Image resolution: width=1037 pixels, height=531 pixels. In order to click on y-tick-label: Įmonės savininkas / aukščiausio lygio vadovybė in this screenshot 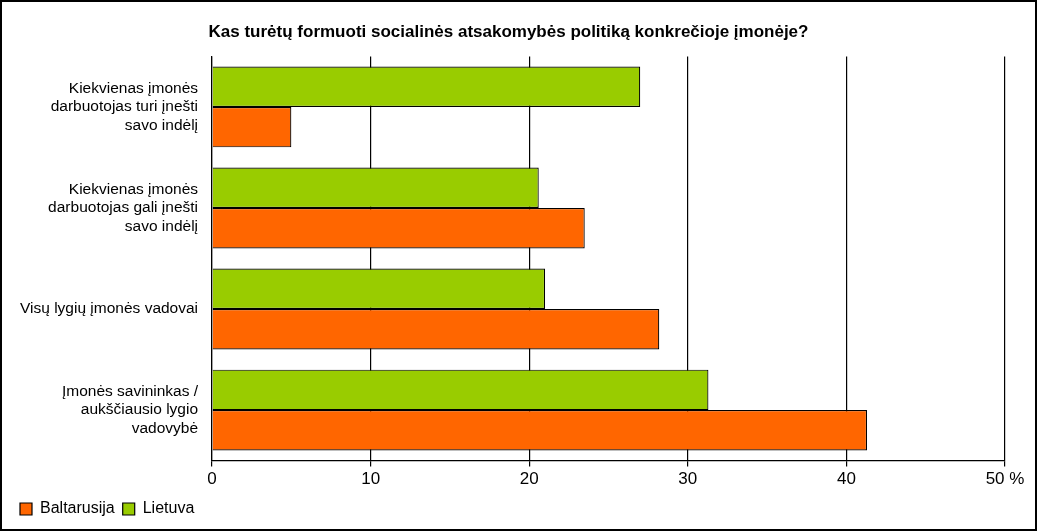, I will do `click(130, 408)`.